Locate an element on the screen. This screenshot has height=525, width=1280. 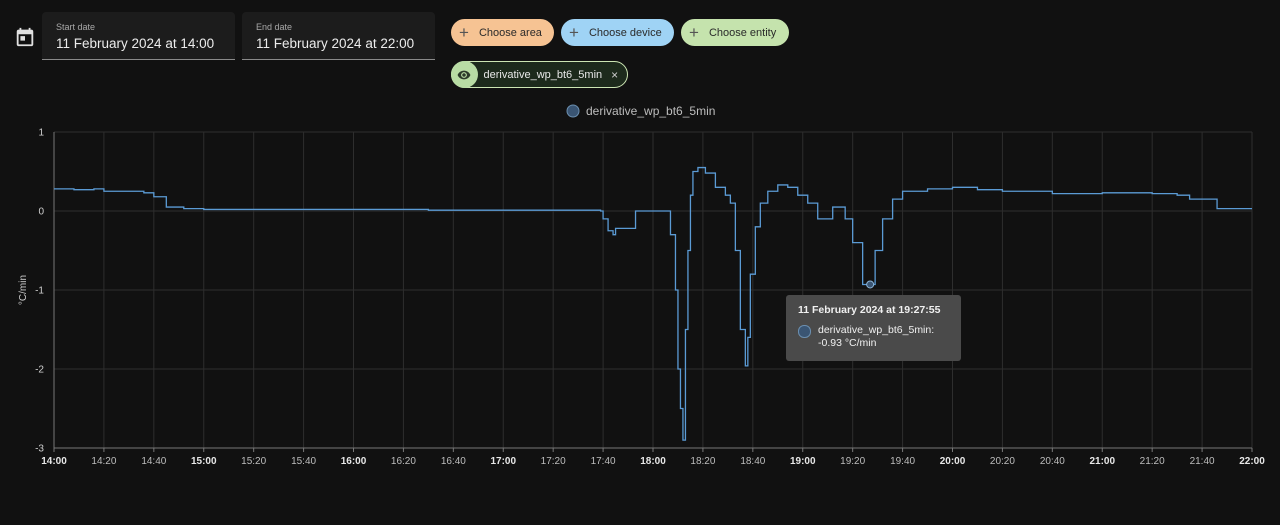
x-tick-label: 15:40 is located at coordinates (303, 461).